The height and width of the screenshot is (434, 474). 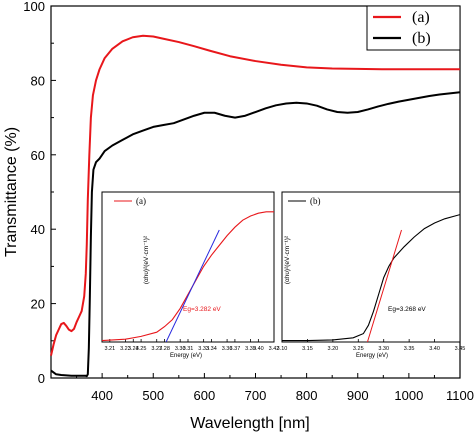 I want to click on main-y-tick-label: 100, so click(x=34, y=7).